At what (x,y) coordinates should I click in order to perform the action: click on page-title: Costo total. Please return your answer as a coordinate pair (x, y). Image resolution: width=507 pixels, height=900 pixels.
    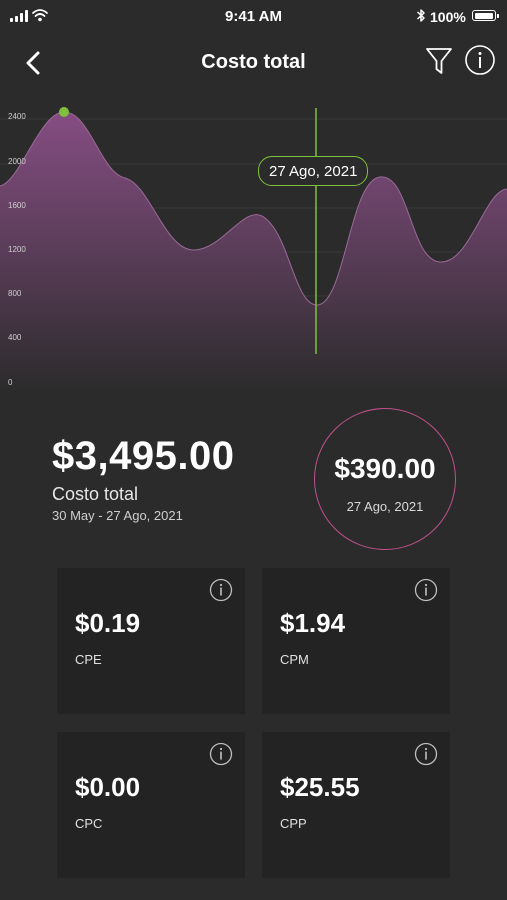
    Looking at the image, I should click on (253, 62).